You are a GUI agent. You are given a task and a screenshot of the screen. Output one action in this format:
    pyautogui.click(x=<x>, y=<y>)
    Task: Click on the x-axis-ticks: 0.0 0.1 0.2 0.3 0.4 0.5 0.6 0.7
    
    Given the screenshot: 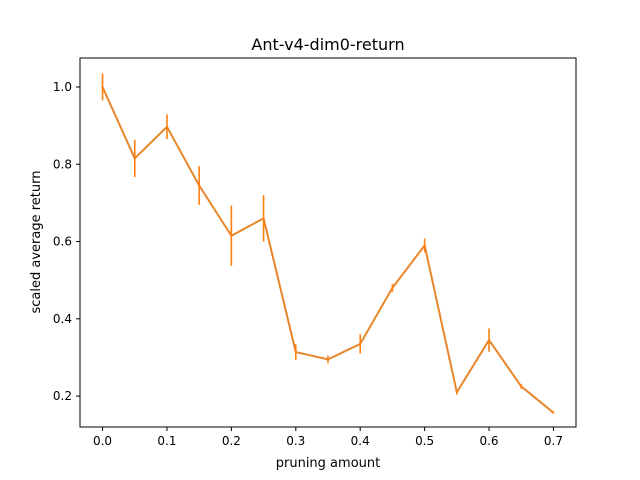 What is the action you would take?
    pyautogui.click(x=328, y=437)
    